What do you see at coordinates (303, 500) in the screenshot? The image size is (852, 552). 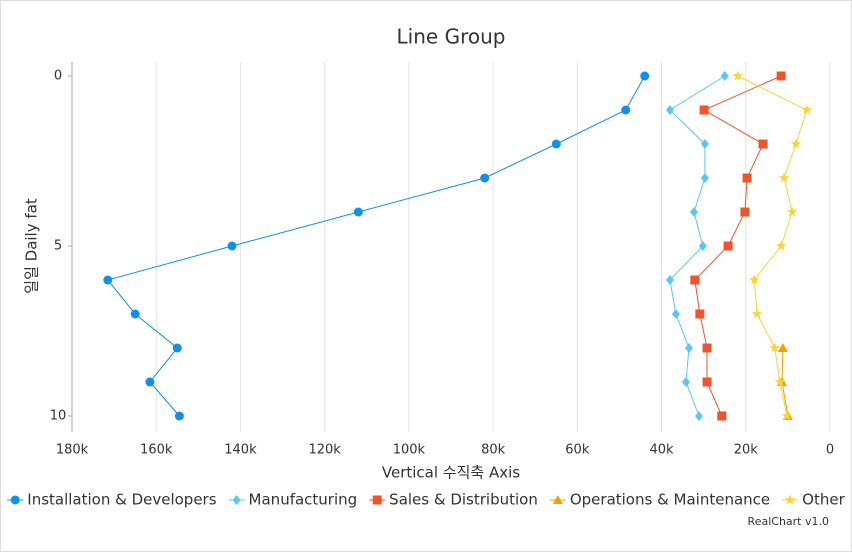 I see `legend-label: Manufacturing` at bounding box center [303, 500].